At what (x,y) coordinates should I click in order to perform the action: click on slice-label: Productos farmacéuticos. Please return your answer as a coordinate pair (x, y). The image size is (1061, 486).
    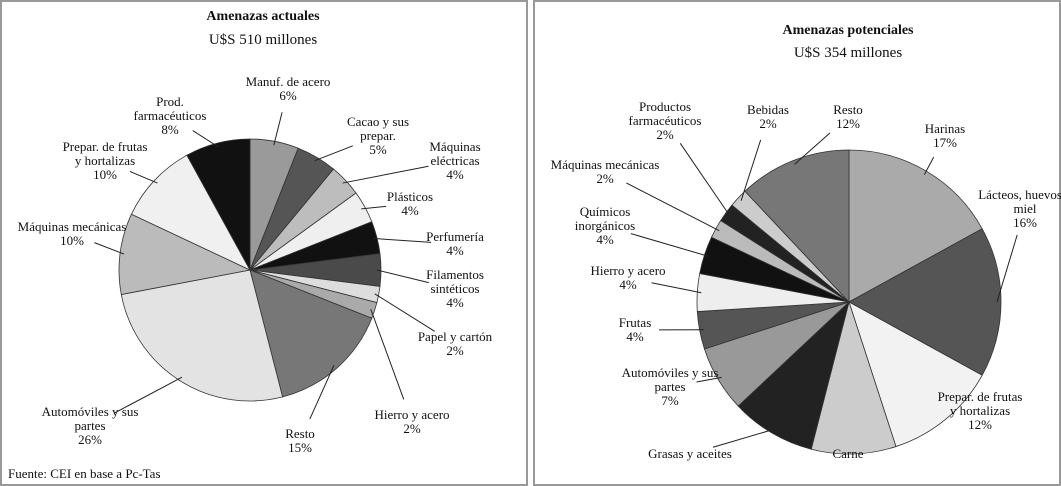
    Looking at the image, I should click on (665, 113).